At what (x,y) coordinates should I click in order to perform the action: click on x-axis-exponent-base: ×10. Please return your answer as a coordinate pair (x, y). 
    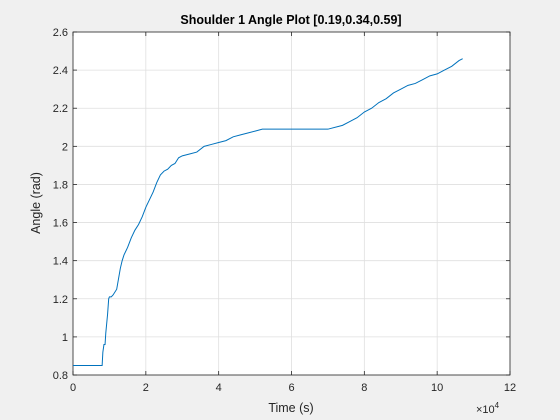
    Looking at the image, I should click on (485, 410).